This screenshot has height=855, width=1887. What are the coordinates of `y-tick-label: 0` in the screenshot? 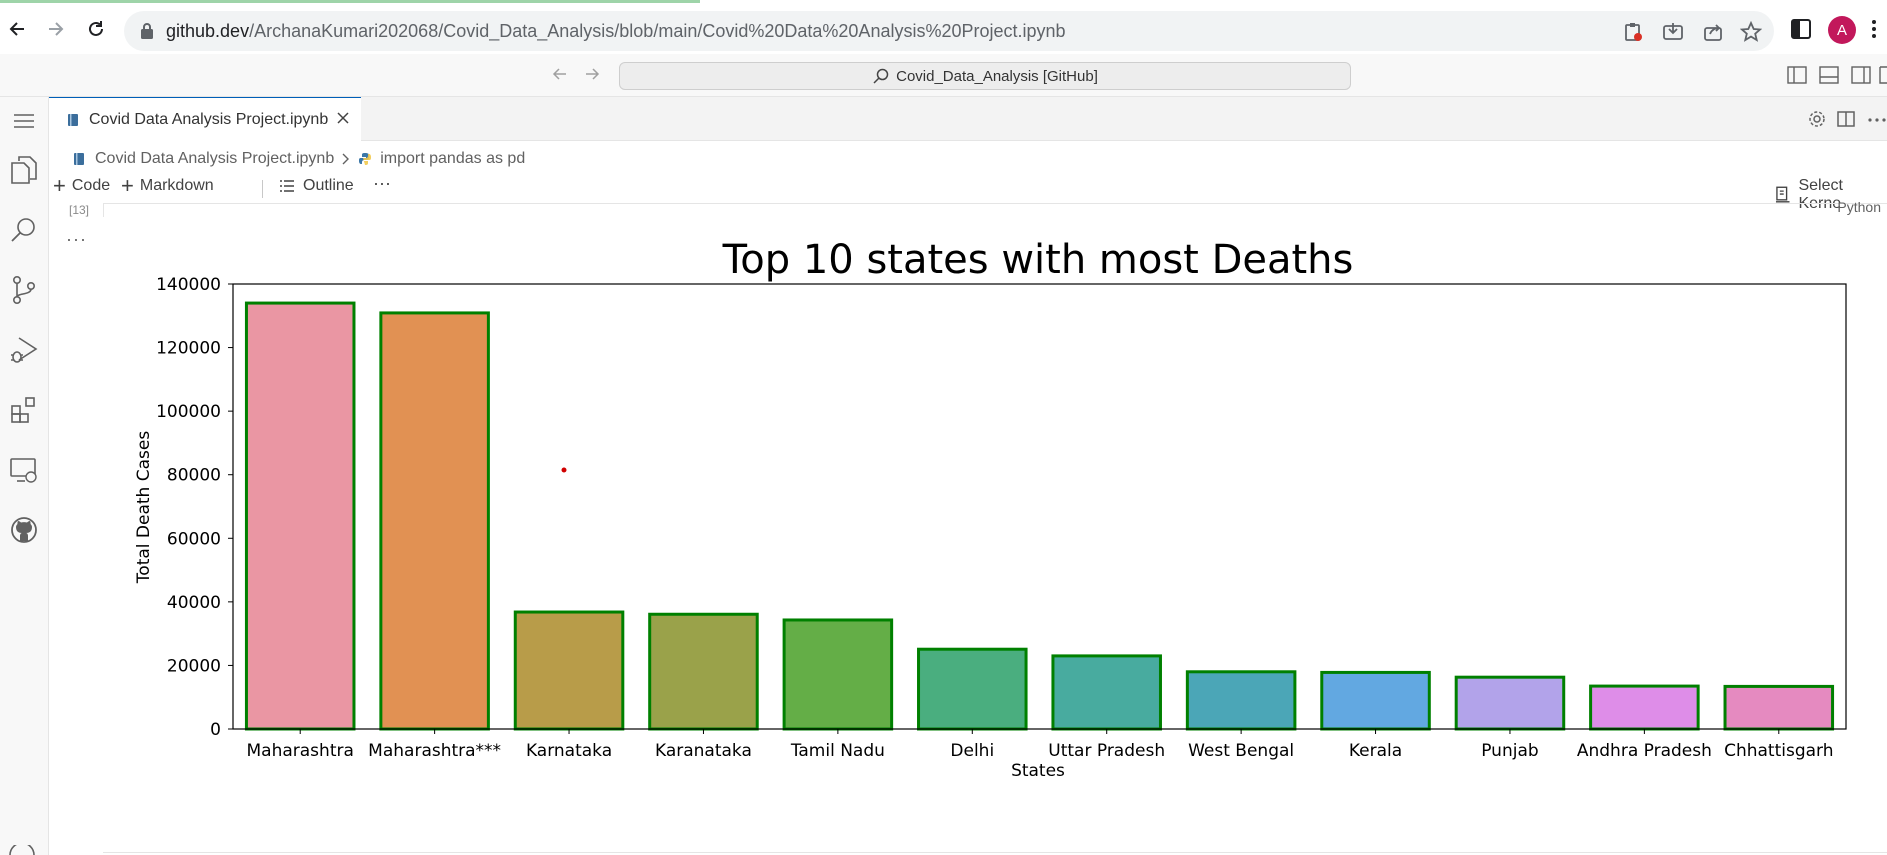 It's located at (215, 730).